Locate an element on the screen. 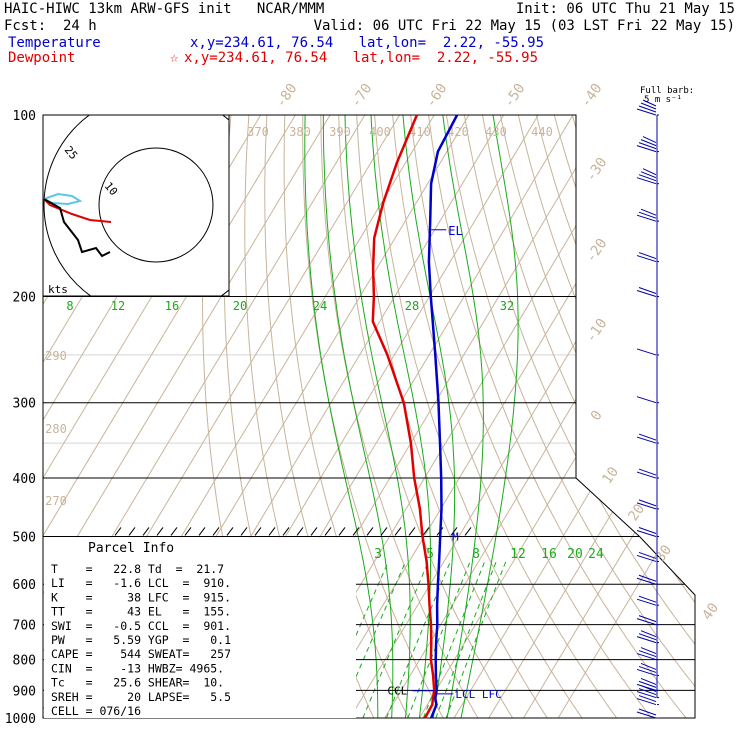 This screenshot has width=740, height=740. dry-adiabat-label: 410 is located at coordinates (420, 132).